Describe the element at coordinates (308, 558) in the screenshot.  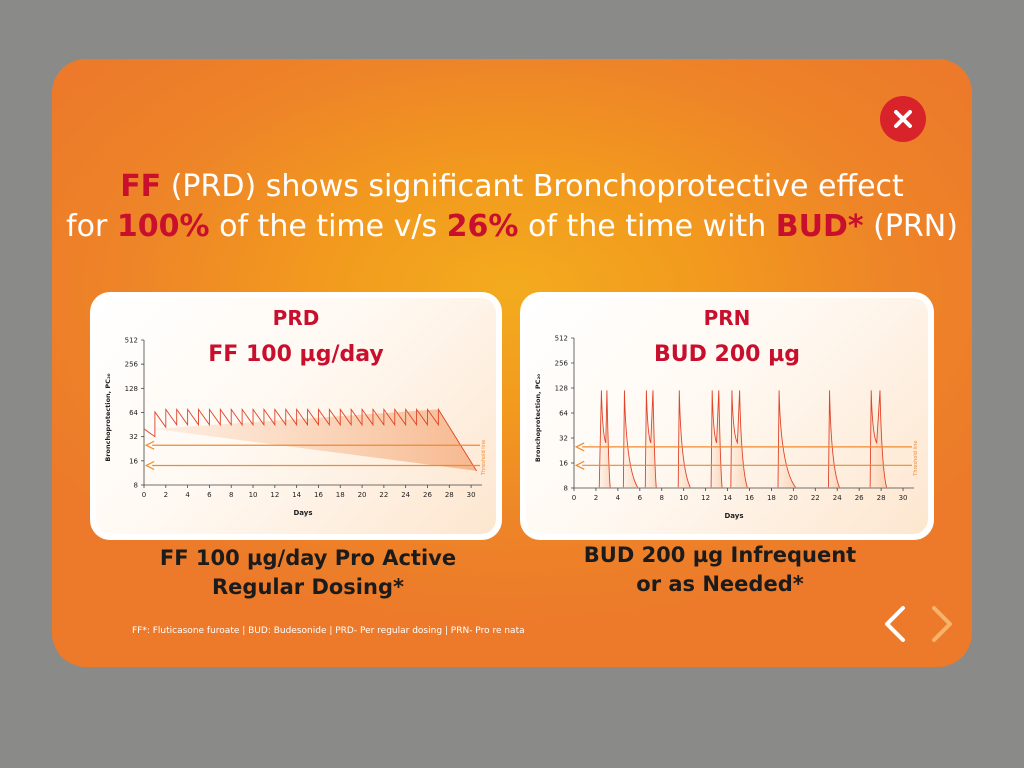
I see `caption-prd-line-1: FF 100 µg/day Pro Active` at that location.